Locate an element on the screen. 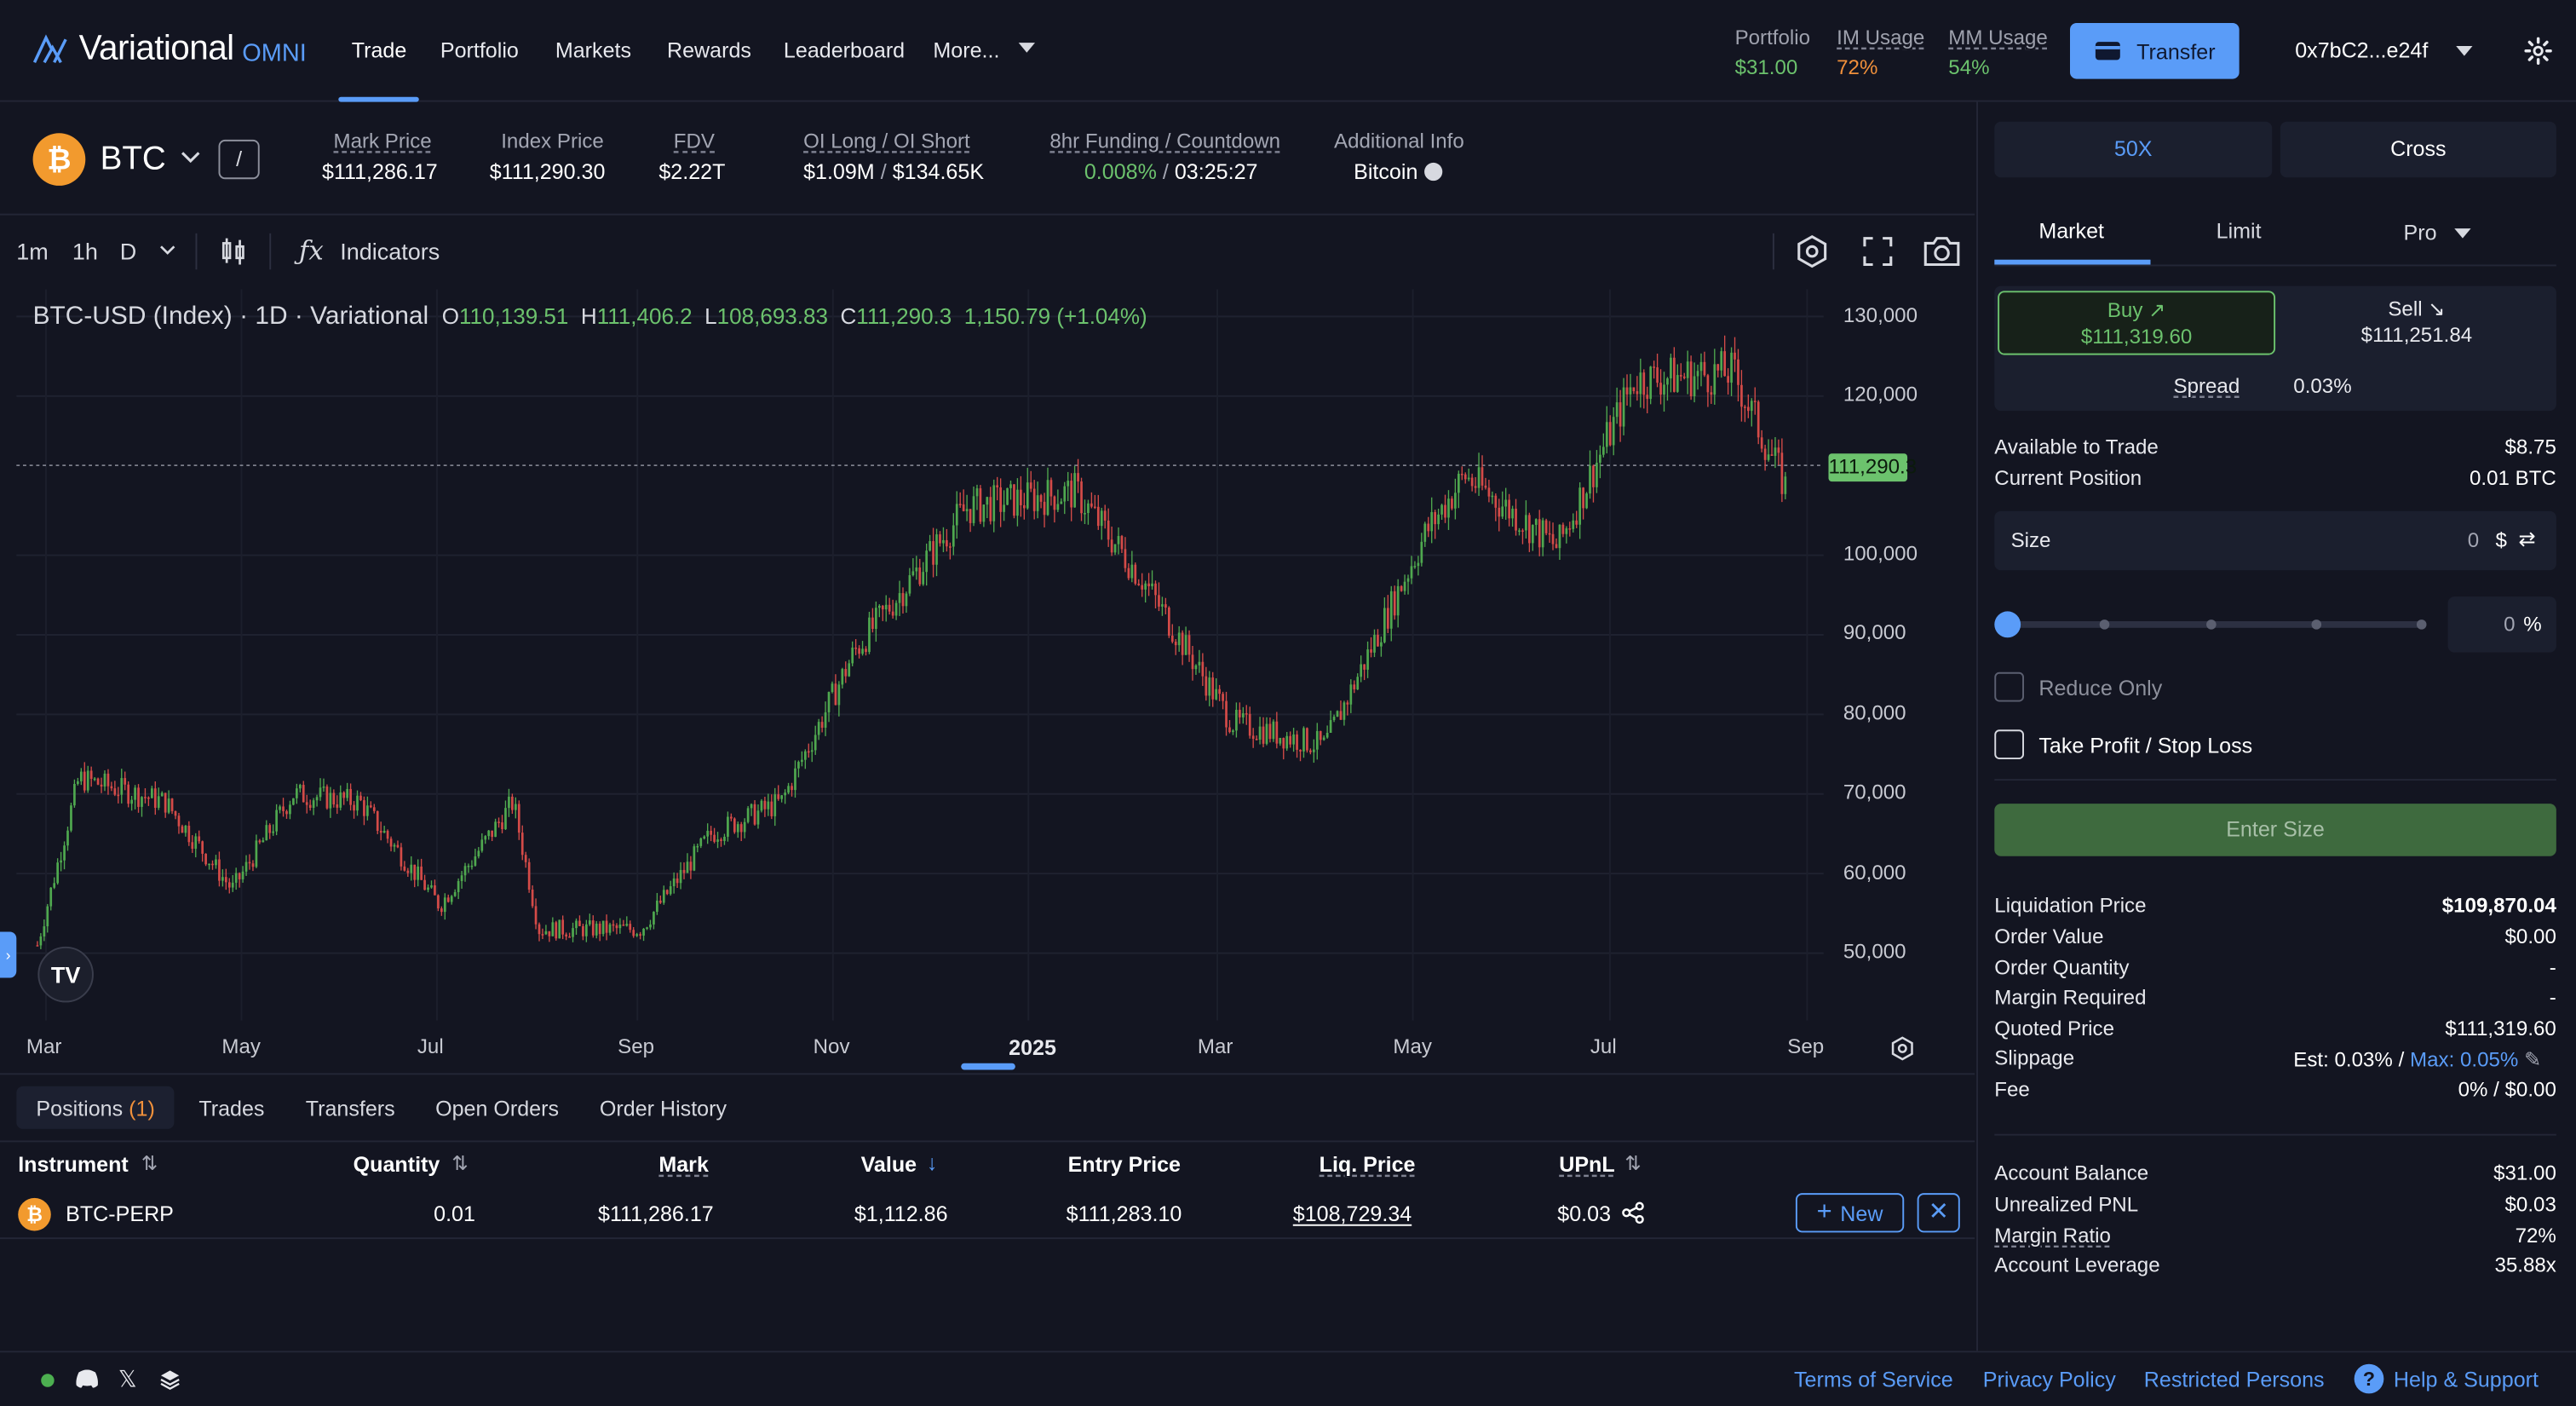  x-icon: 𝕏 is located at coordinates (128, 1378).